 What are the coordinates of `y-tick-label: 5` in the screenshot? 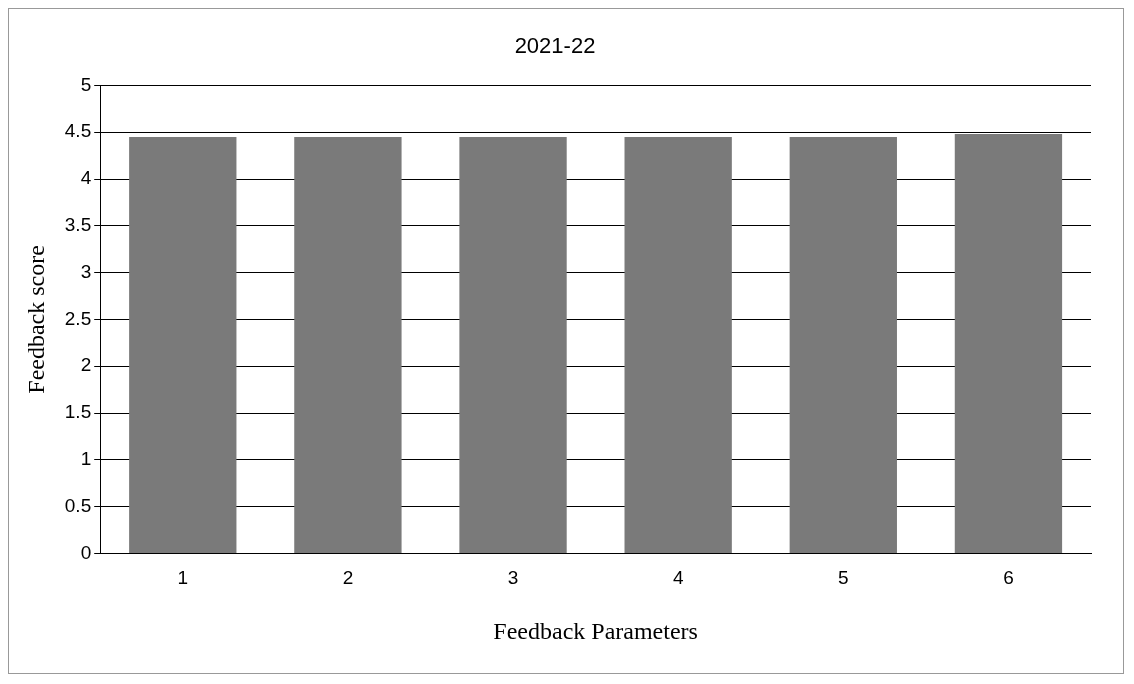 It's located at (86, 84).